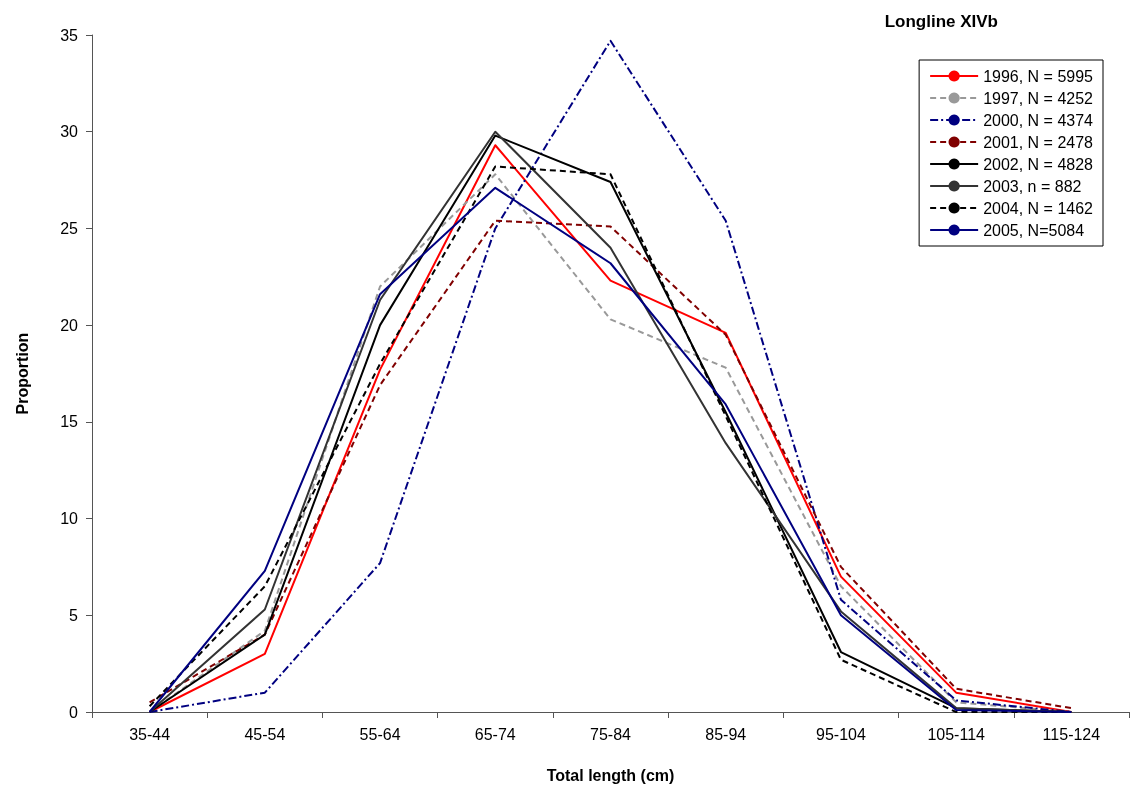 The width and height of the screenshot is (1133, 794). I want to click on y-tick-label: 0, so click(74, 712).